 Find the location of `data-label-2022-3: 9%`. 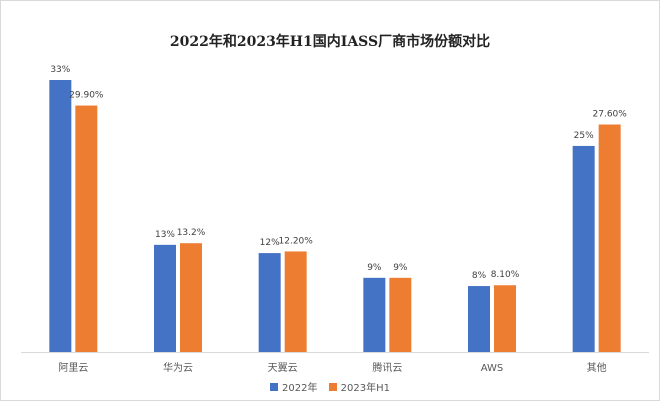

data-label-2022-3: 9% is located at coordinates (374, 268).